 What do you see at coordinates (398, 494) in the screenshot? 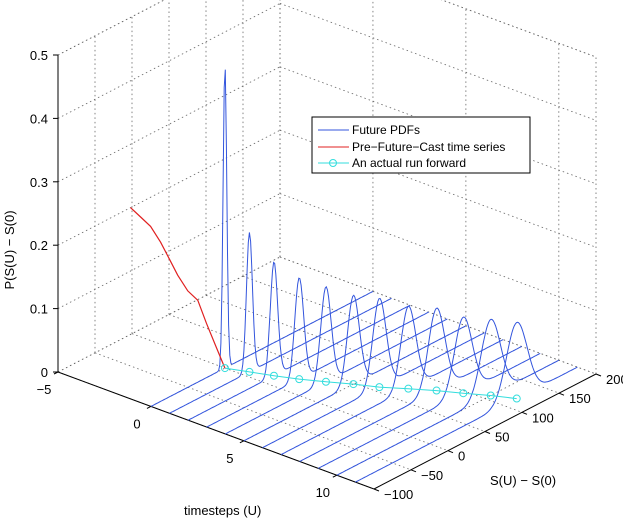
I see `y-tick-label: −100` at bounding box center [398, 494].